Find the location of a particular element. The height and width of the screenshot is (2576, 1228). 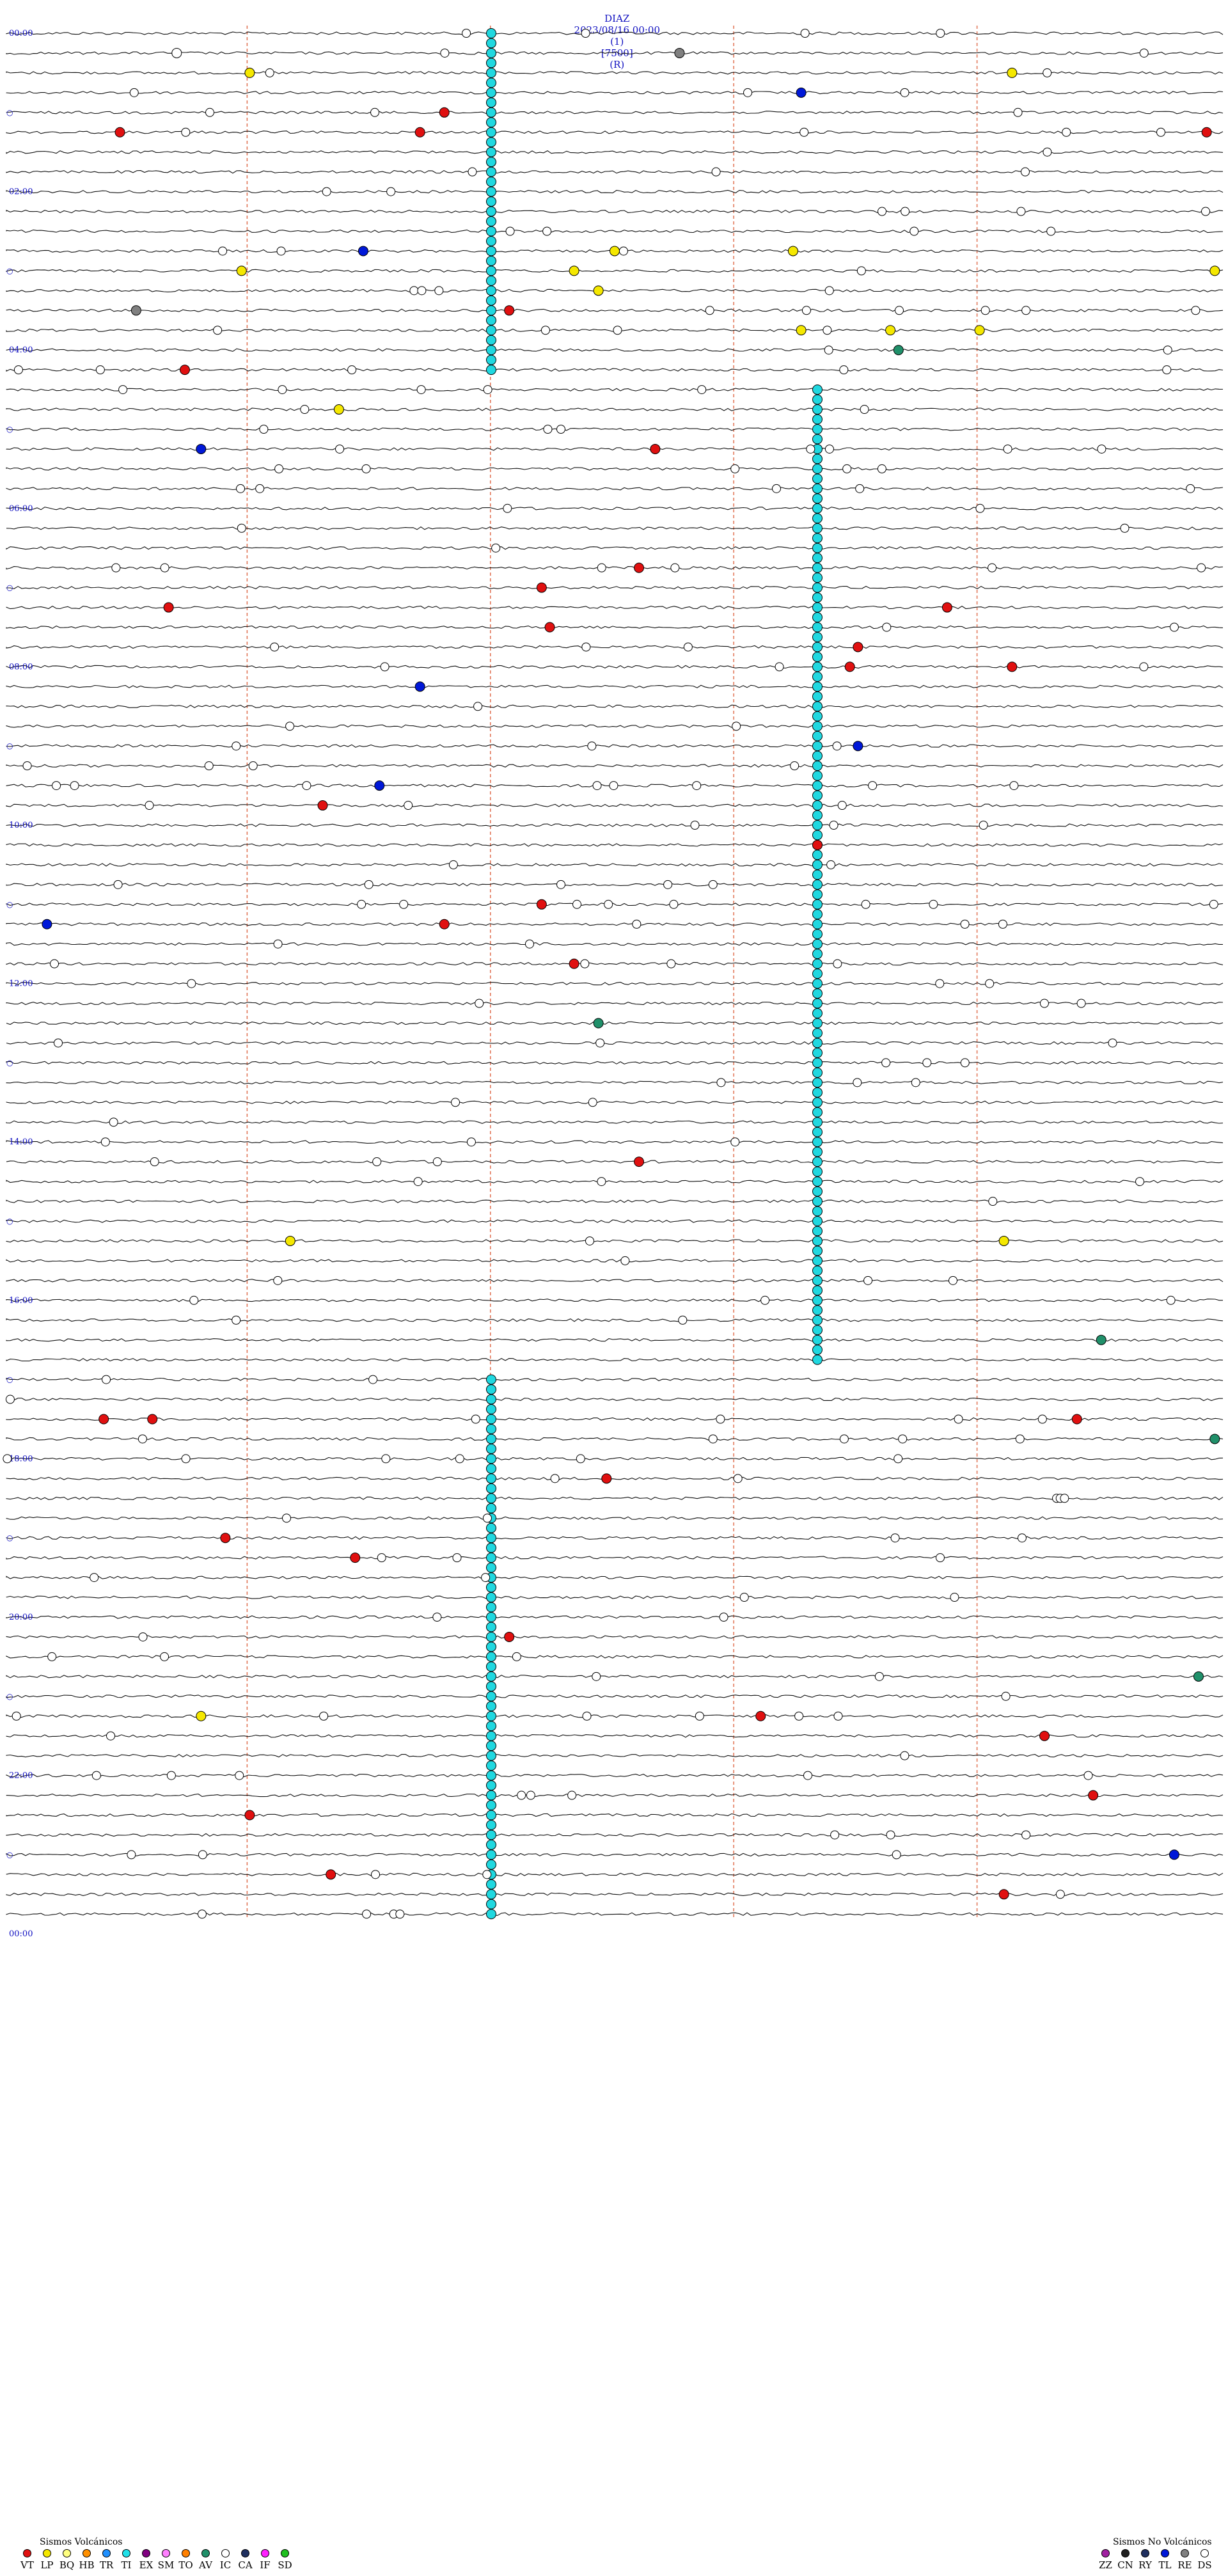

event-marker-av is located at coordinates (898, 350).